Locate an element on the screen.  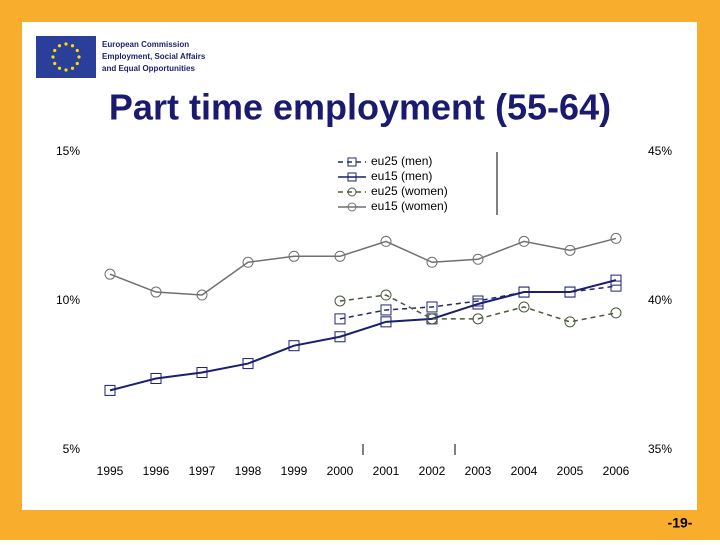
x-tick-label: 1997 is located at coordinates (202, 471).